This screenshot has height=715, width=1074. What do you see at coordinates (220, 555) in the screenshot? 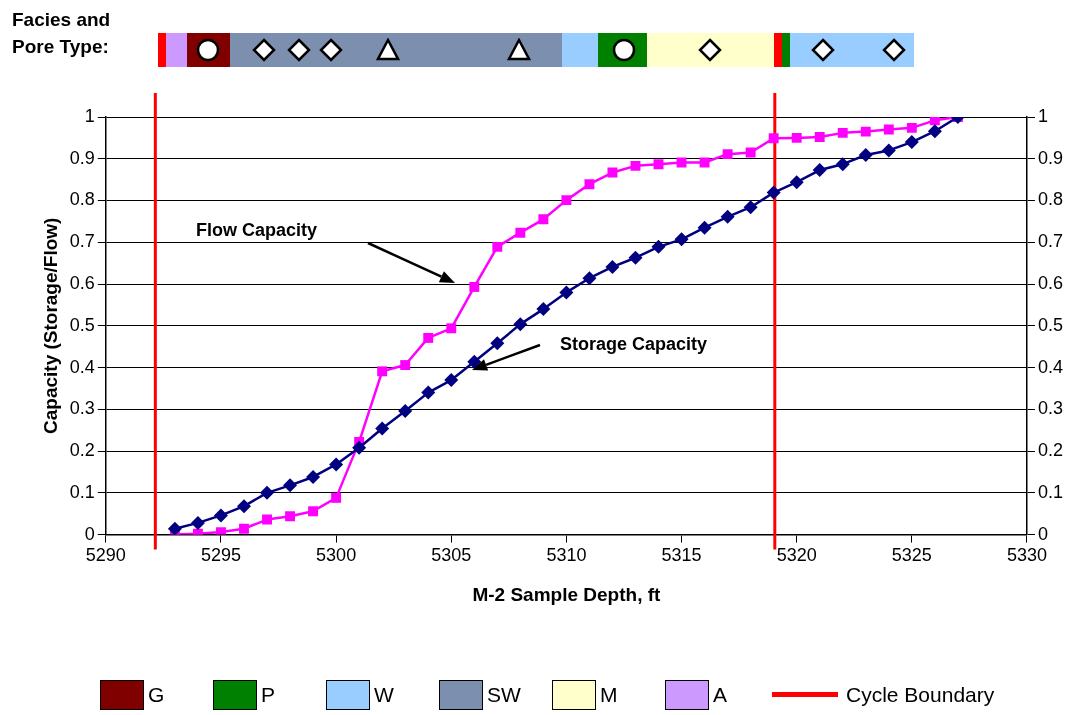
I see `x-tick-label: 5295` at bounding box center [220, 555].